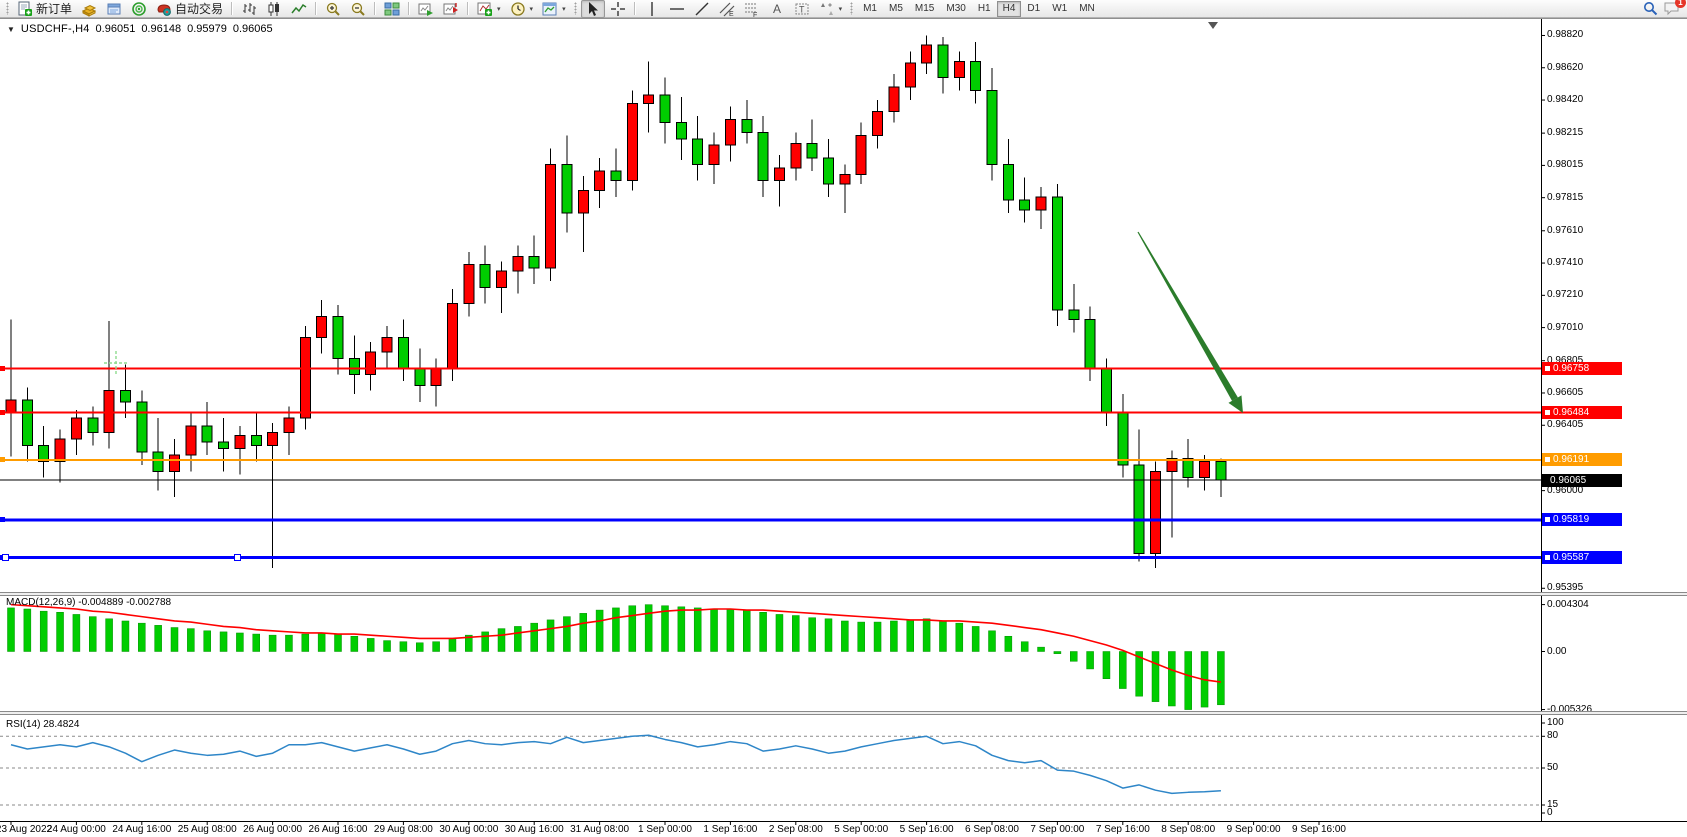  What do you see at coordinates (489, 9) in the screenshot?
I see `indicators-button: ▾` at bounding box center [489, 9].